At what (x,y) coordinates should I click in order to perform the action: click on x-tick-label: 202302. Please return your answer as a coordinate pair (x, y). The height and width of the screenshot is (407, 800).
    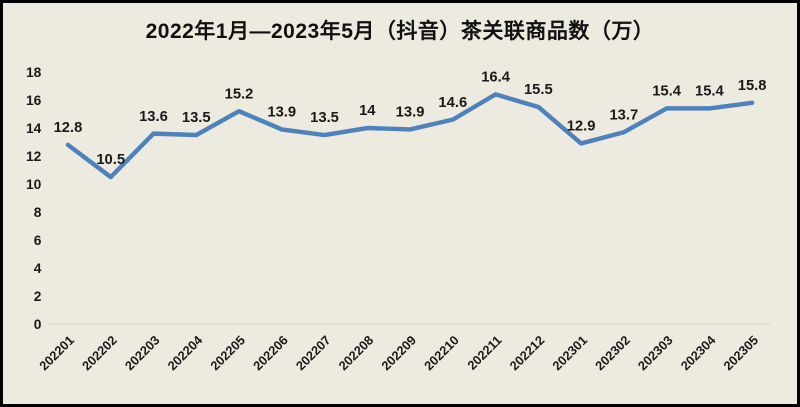
    Looking at the image, I should click on (612, 352).